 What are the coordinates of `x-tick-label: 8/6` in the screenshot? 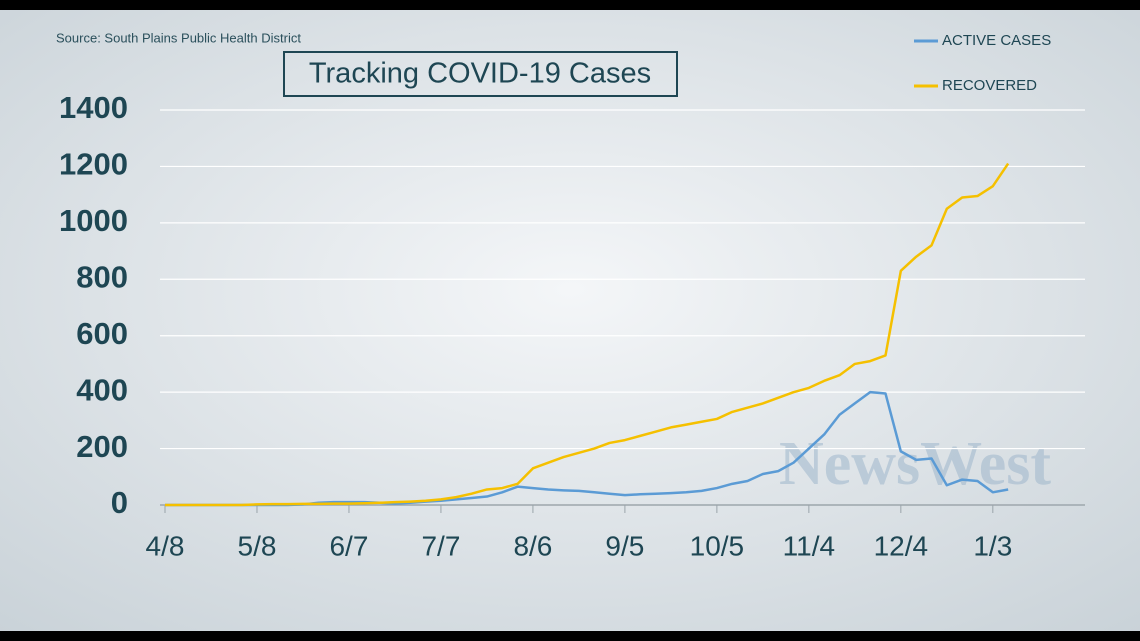 It's located at (532, 545).